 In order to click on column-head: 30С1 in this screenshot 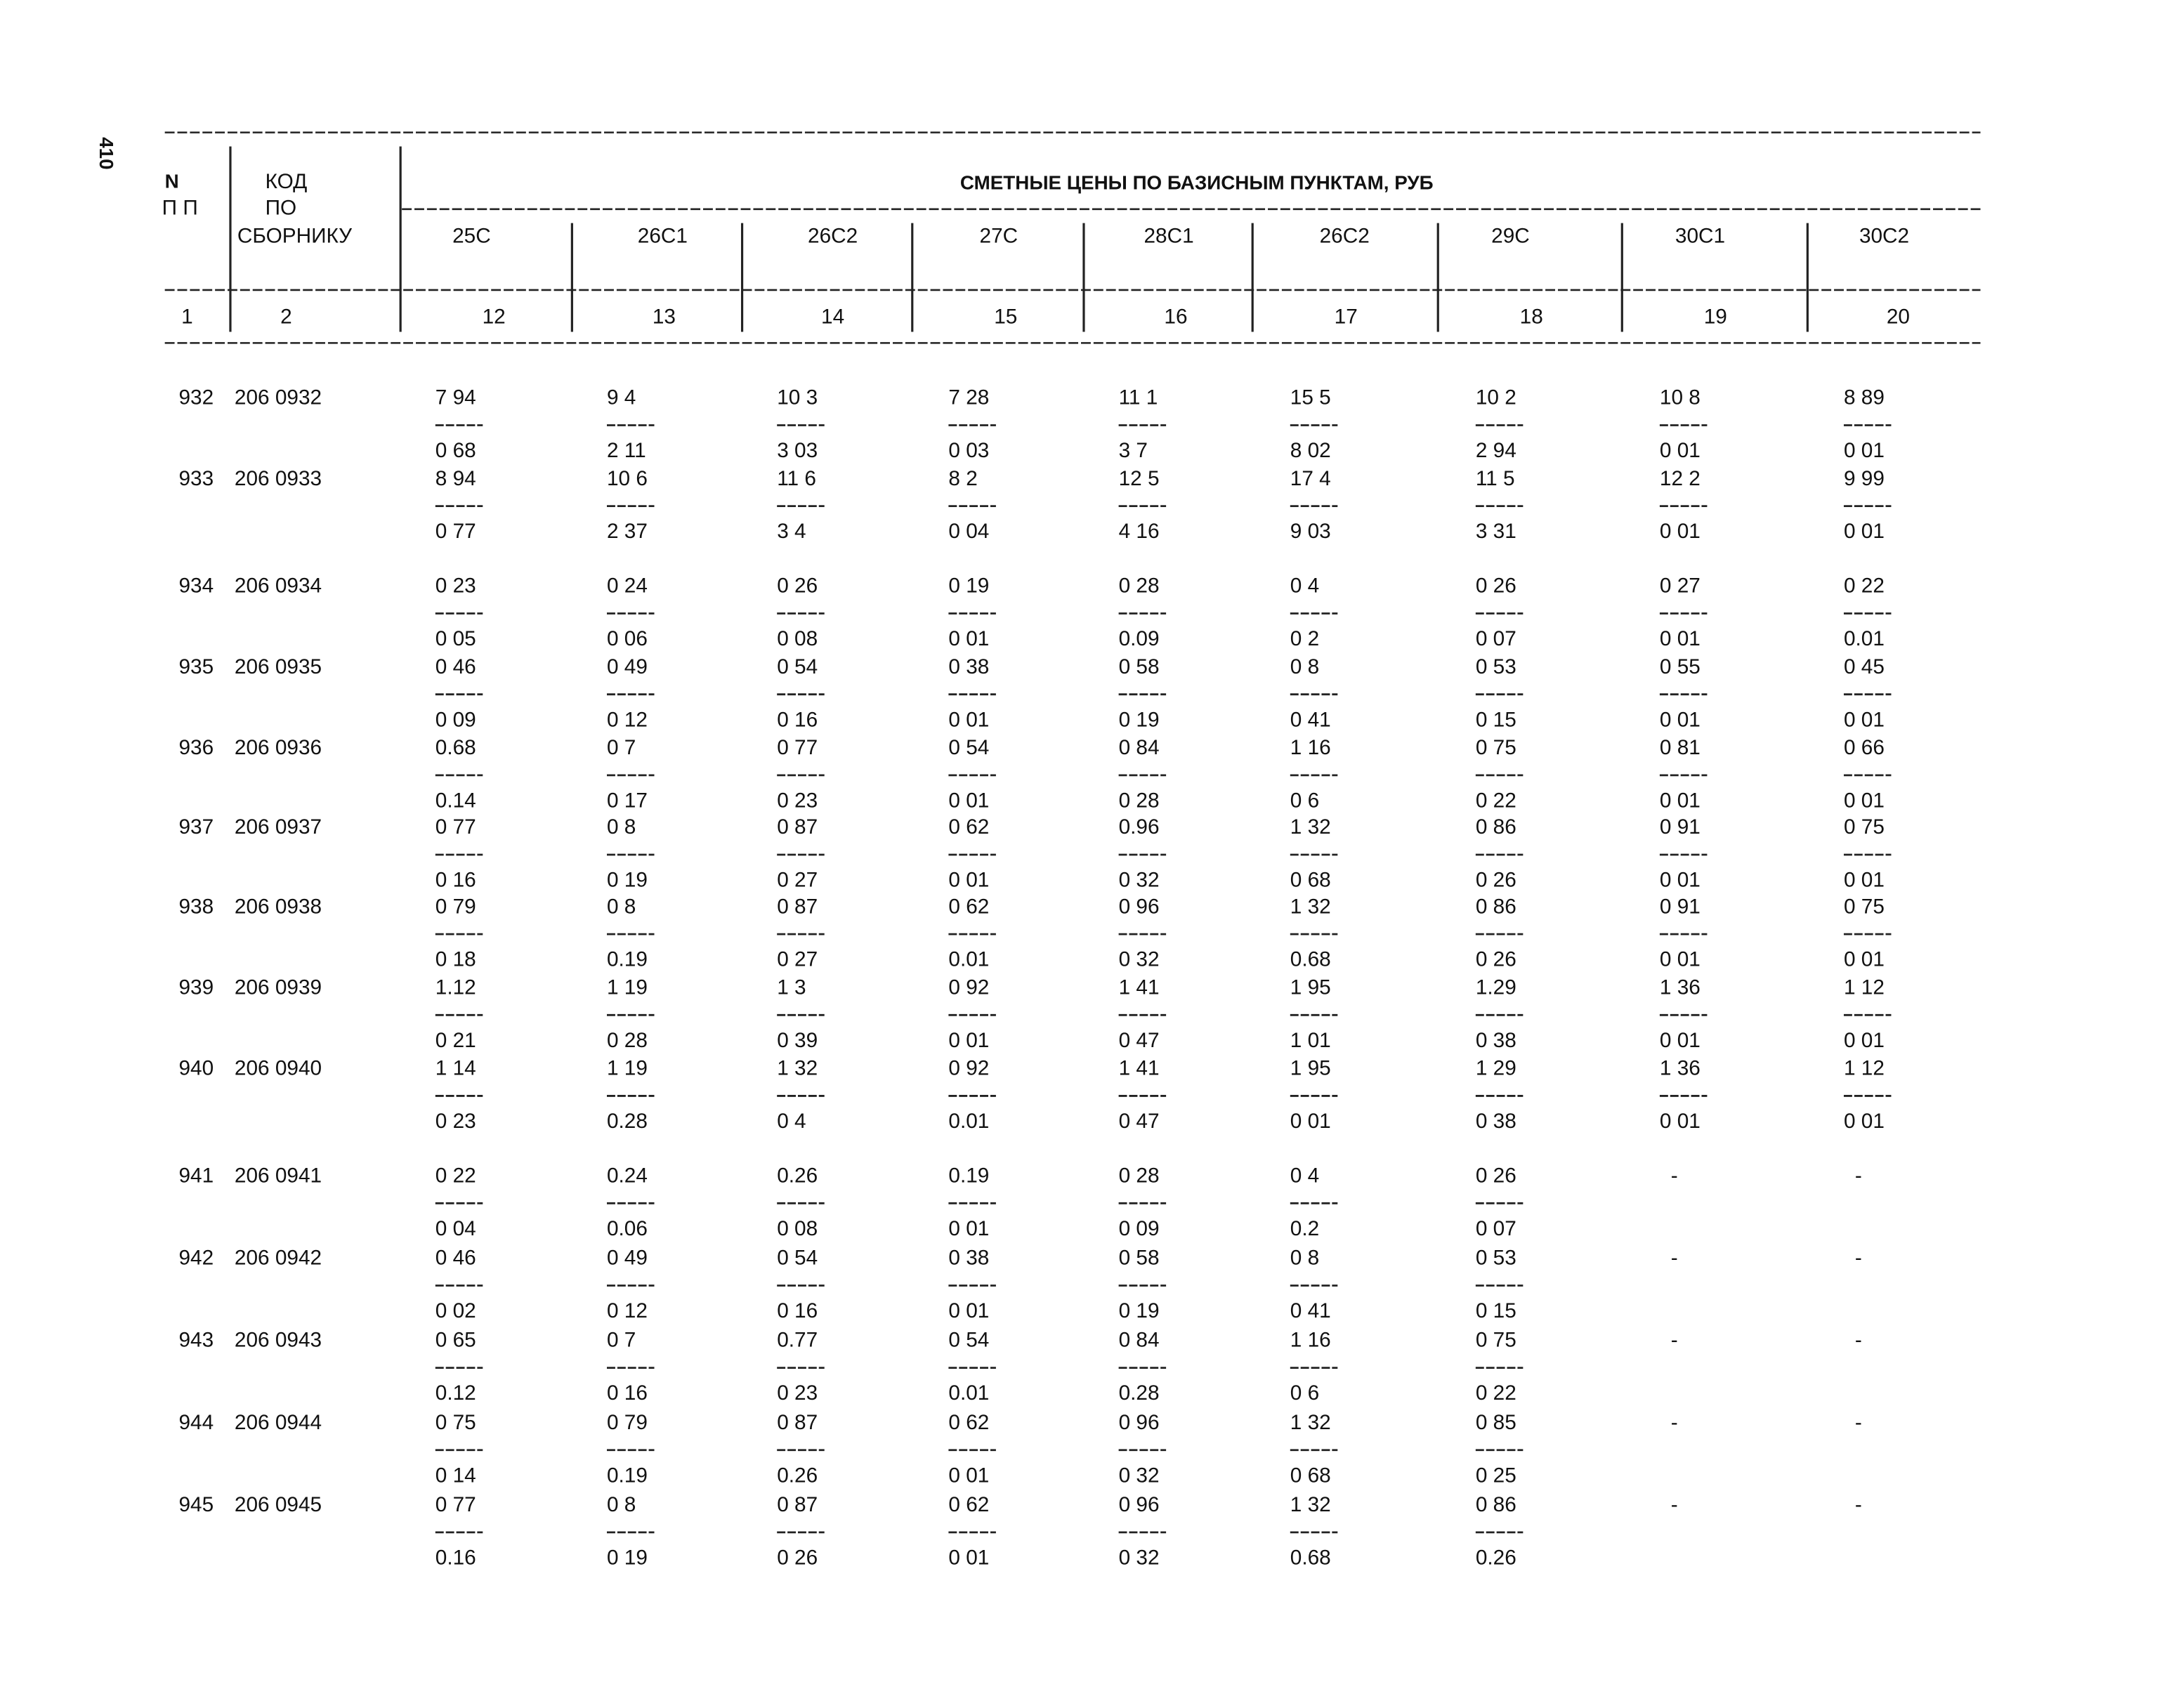, I will do `click(1700, 235)`.